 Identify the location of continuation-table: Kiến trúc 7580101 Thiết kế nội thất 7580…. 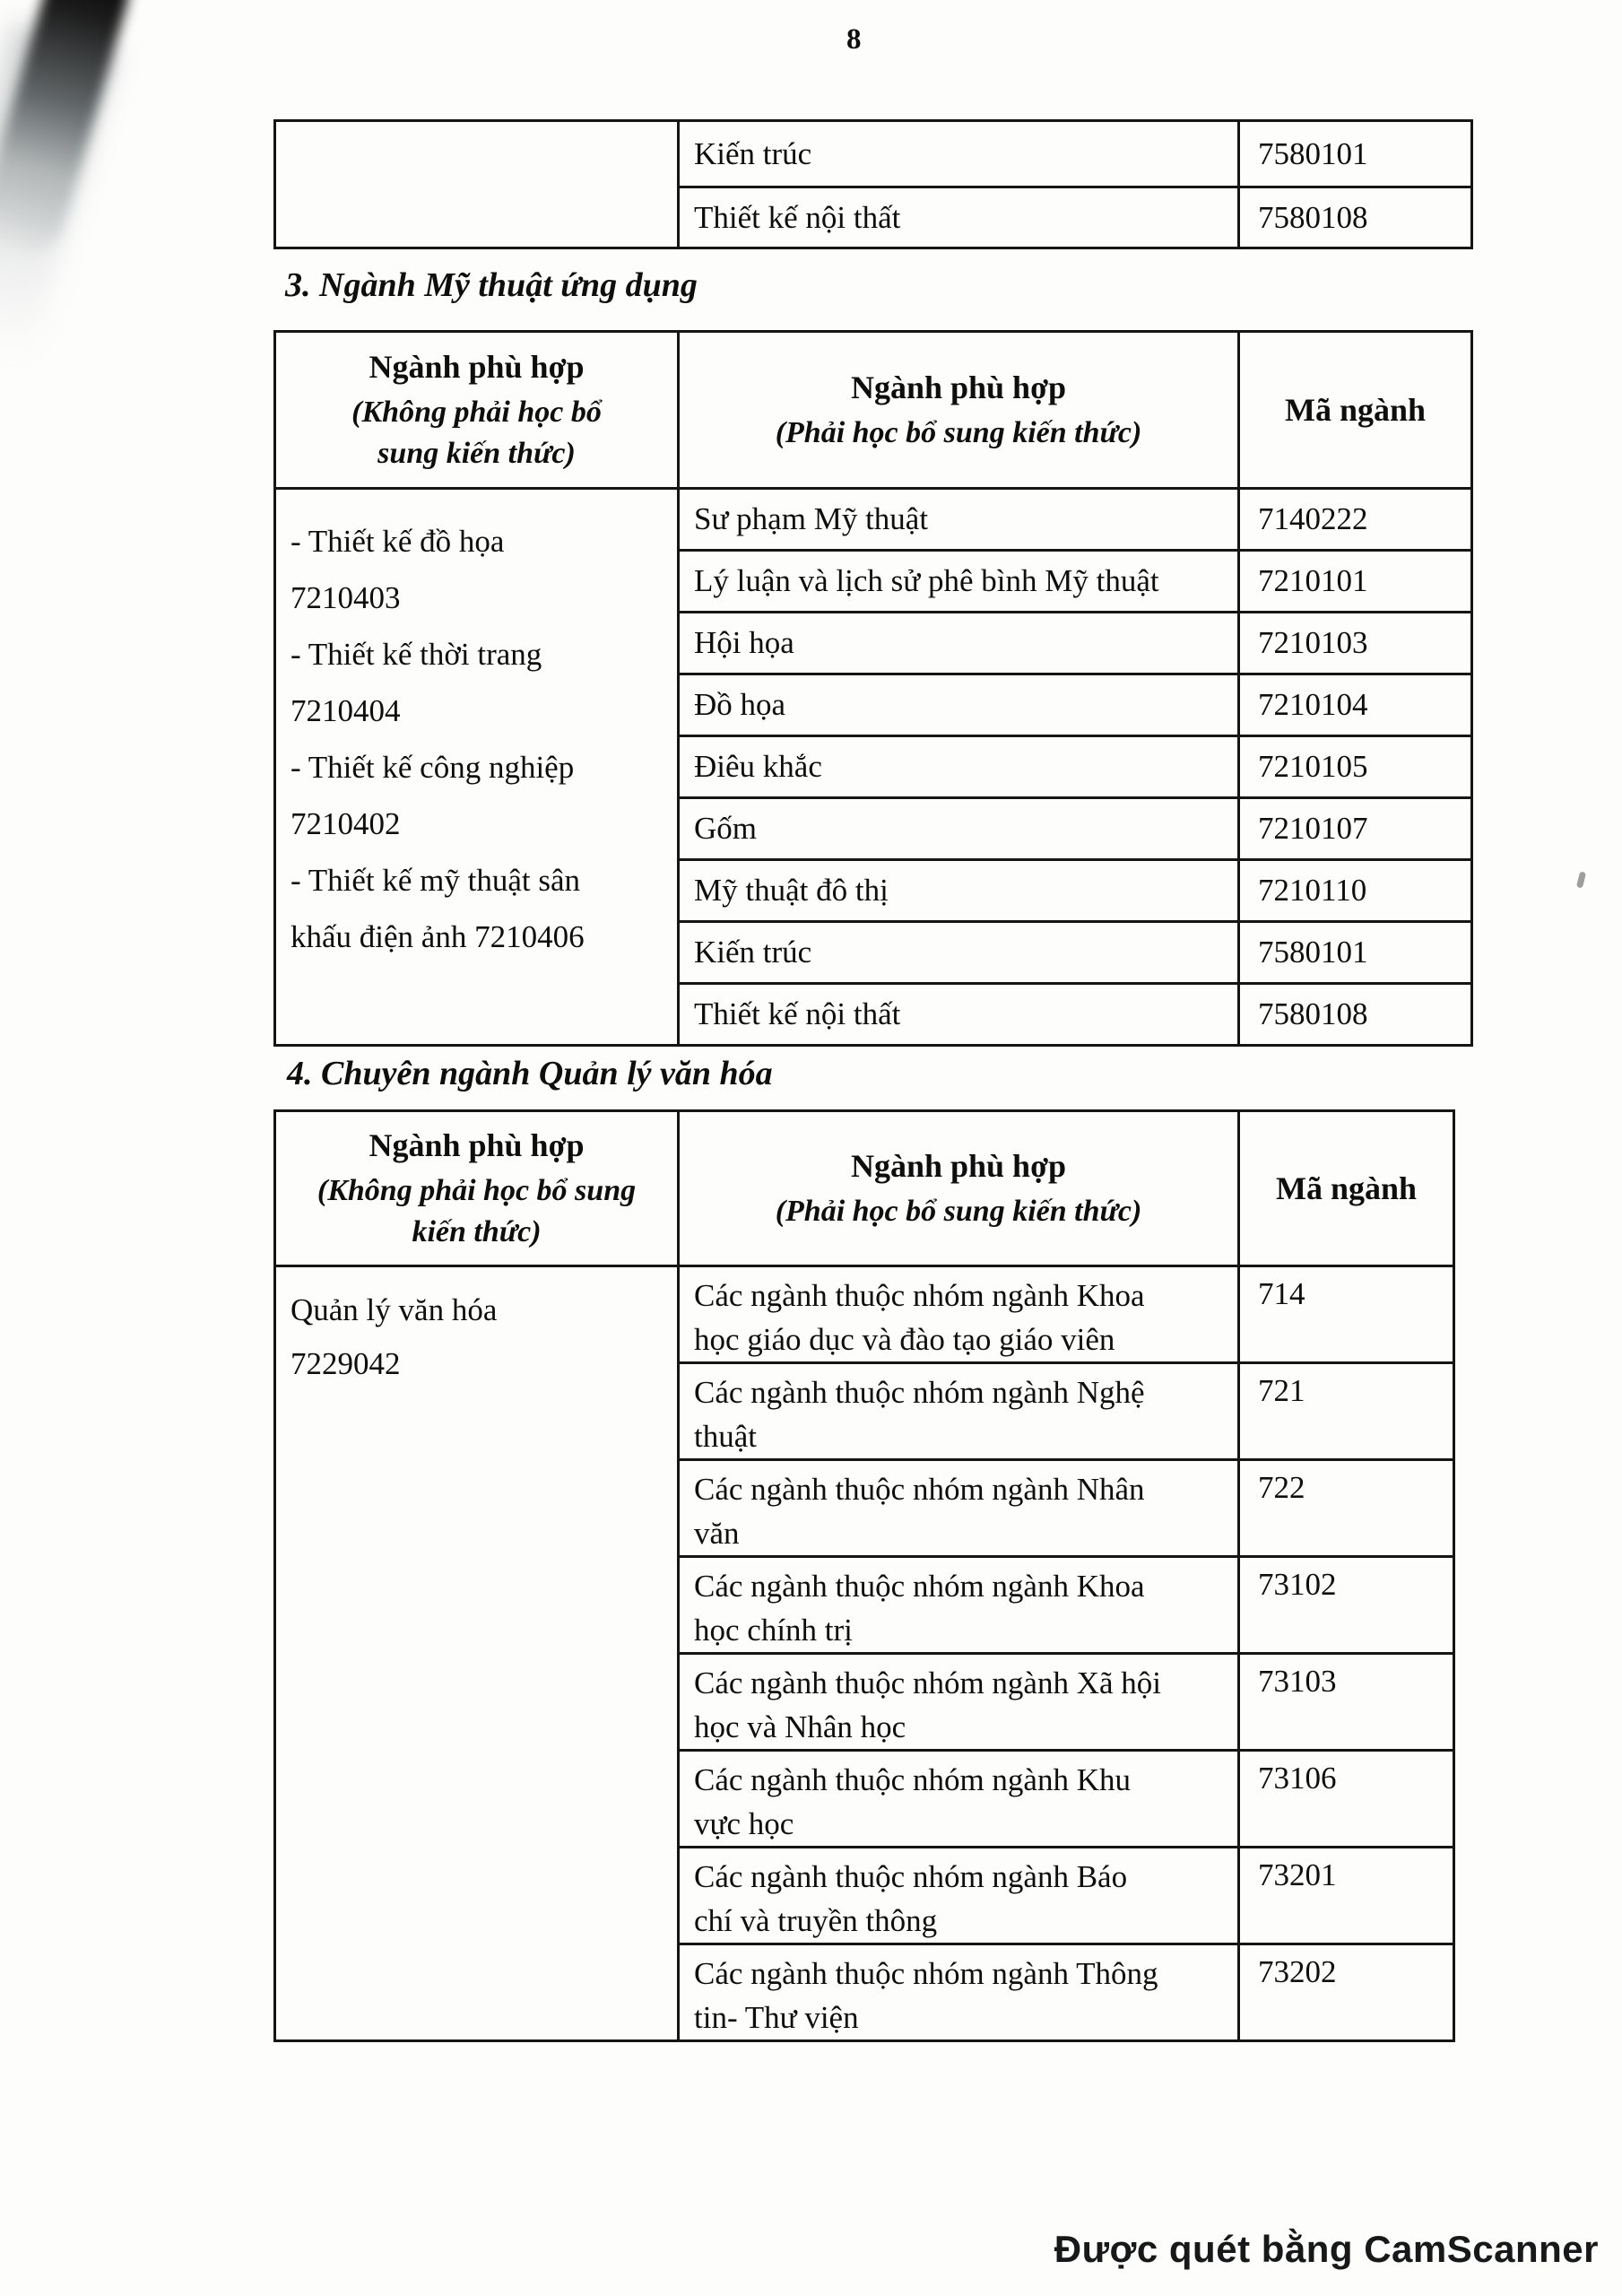
(873, 184).